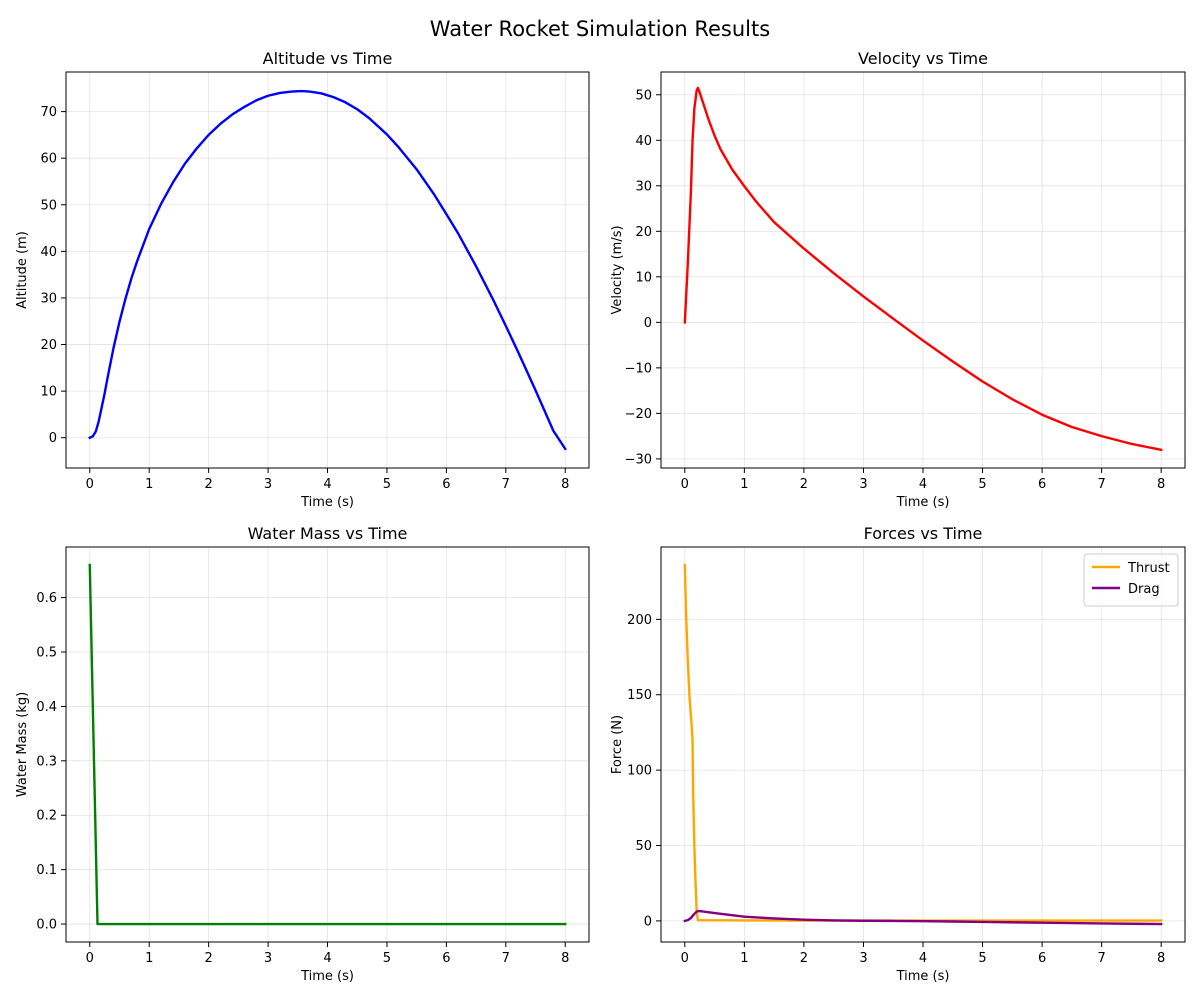 This screenshot has width=1200, height=1000. What do you see at coordinates (639, 695) in the screenshot?
I see `y-tick-label: 150` at bounding box center [639, 695].